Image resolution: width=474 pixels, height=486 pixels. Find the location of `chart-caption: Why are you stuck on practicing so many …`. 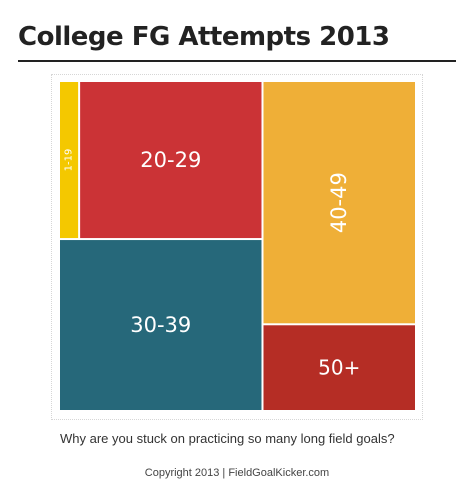

chart-caption: Why are you stuck on practicing so many … is located at coordinates (227, 438).